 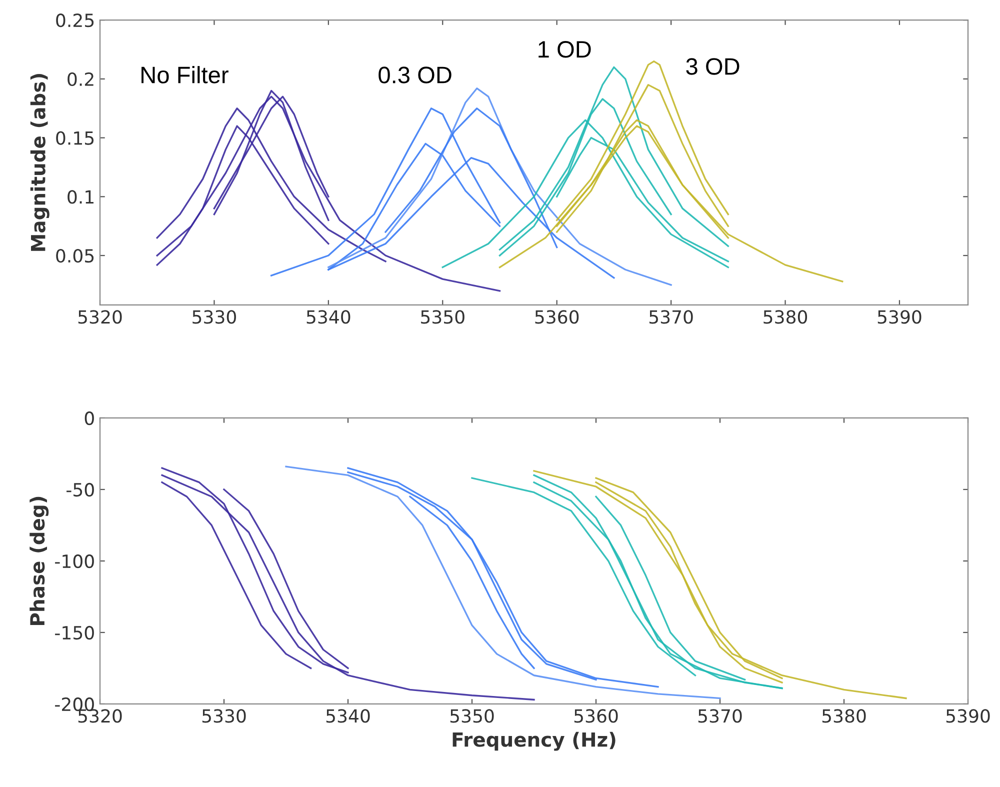 What do you see at coordinates (89, 418) in the screenshot?
I see `y-tick-label: 0` at bounding box center [89, 418].